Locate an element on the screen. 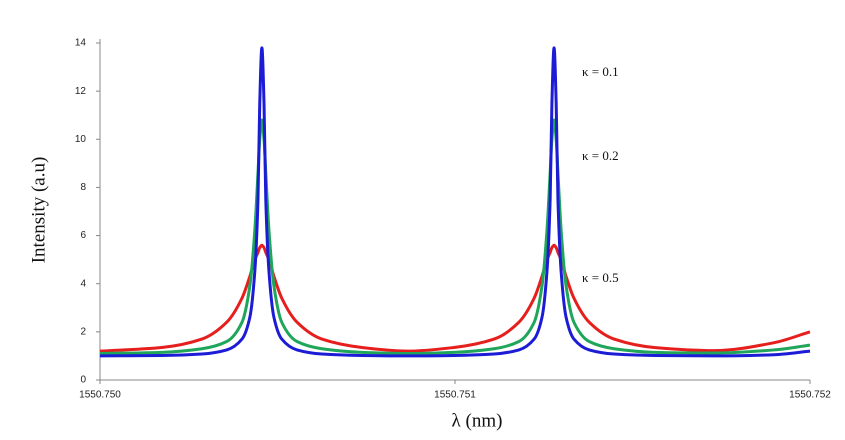  x-tick-label: 1550.750 is located at coordinates (100, 395).